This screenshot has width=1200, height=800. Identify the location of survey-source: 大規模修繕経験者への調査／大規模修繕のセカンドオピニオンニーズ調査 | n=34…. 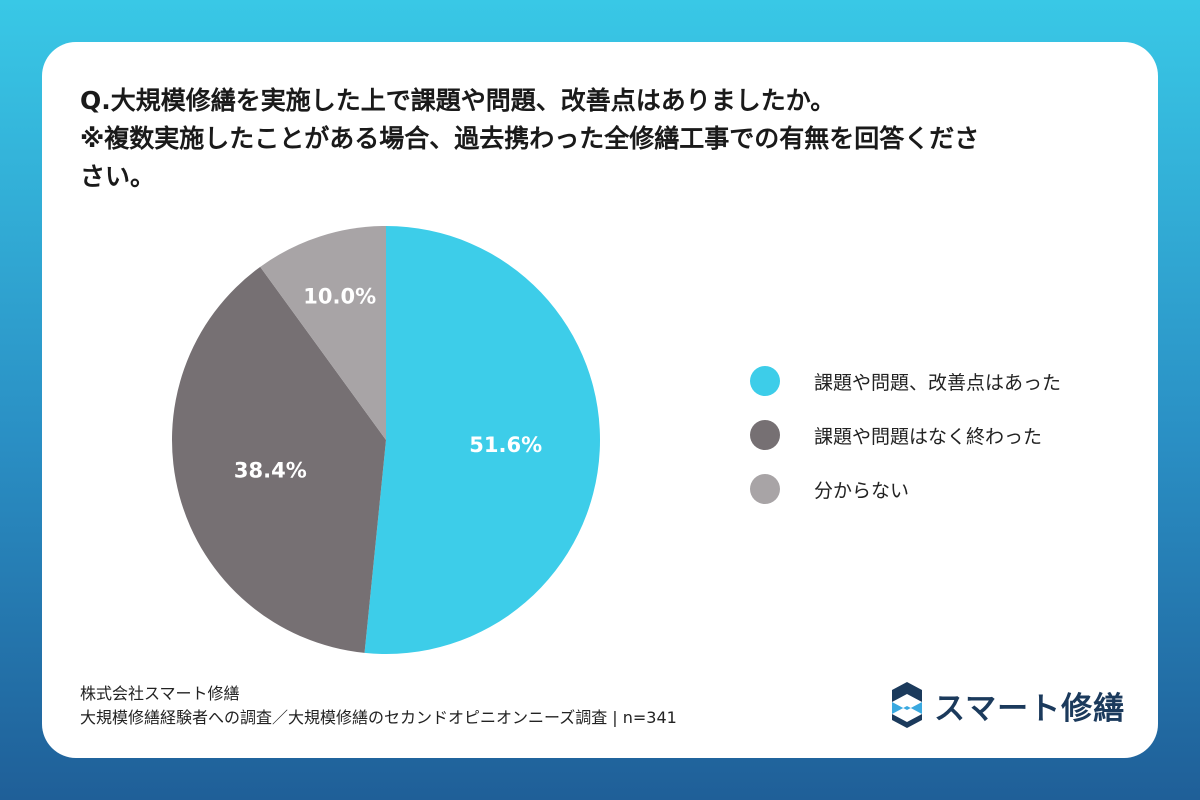
(378, 717).